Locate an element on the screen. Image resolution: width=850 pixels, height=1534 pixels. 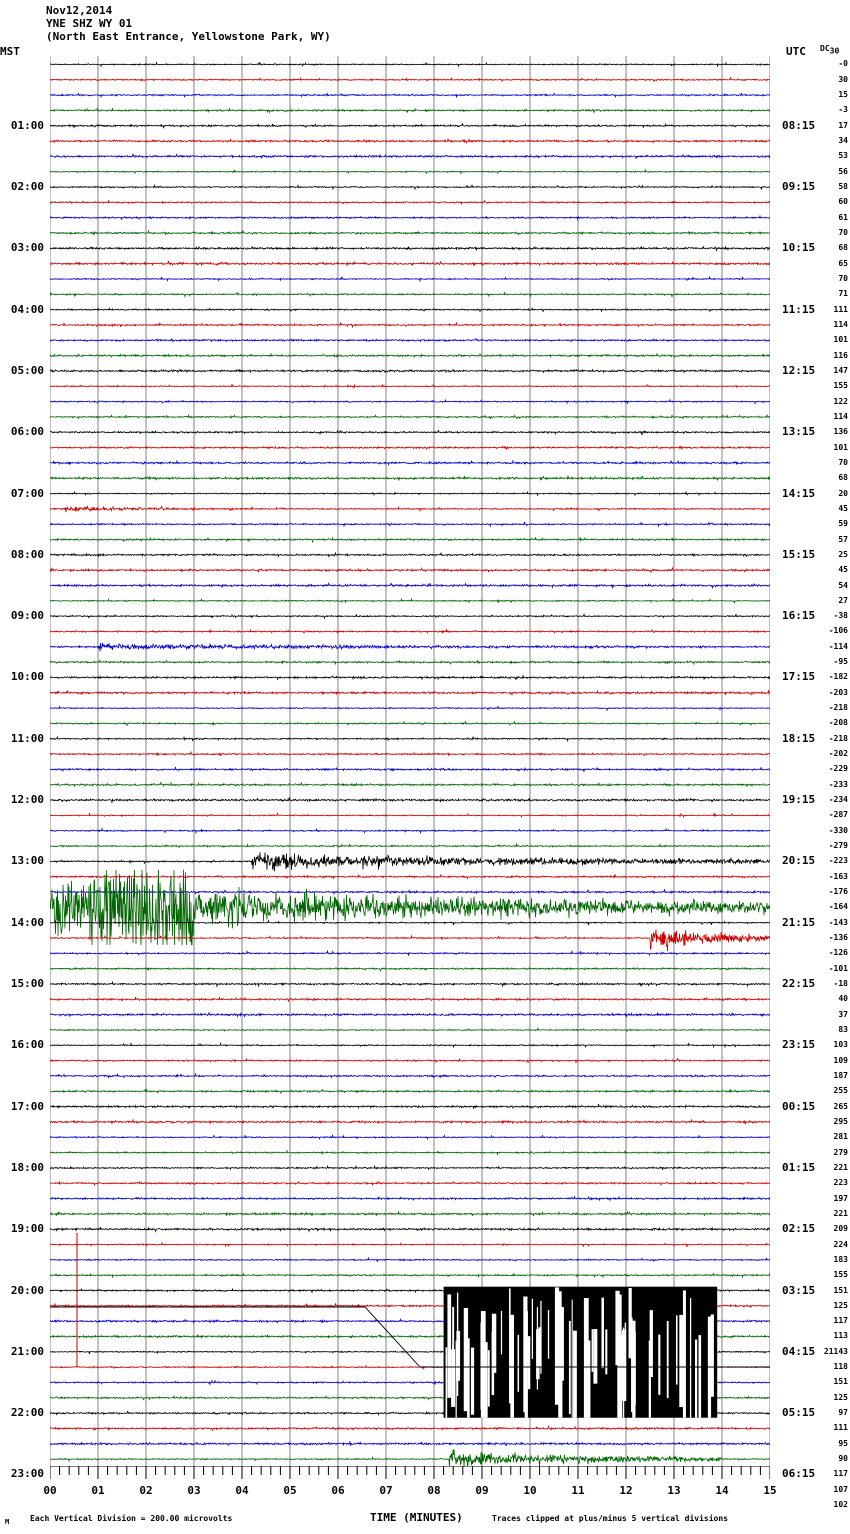
hour-label-mst: 18:00 is located at coordinates (27, 1167).